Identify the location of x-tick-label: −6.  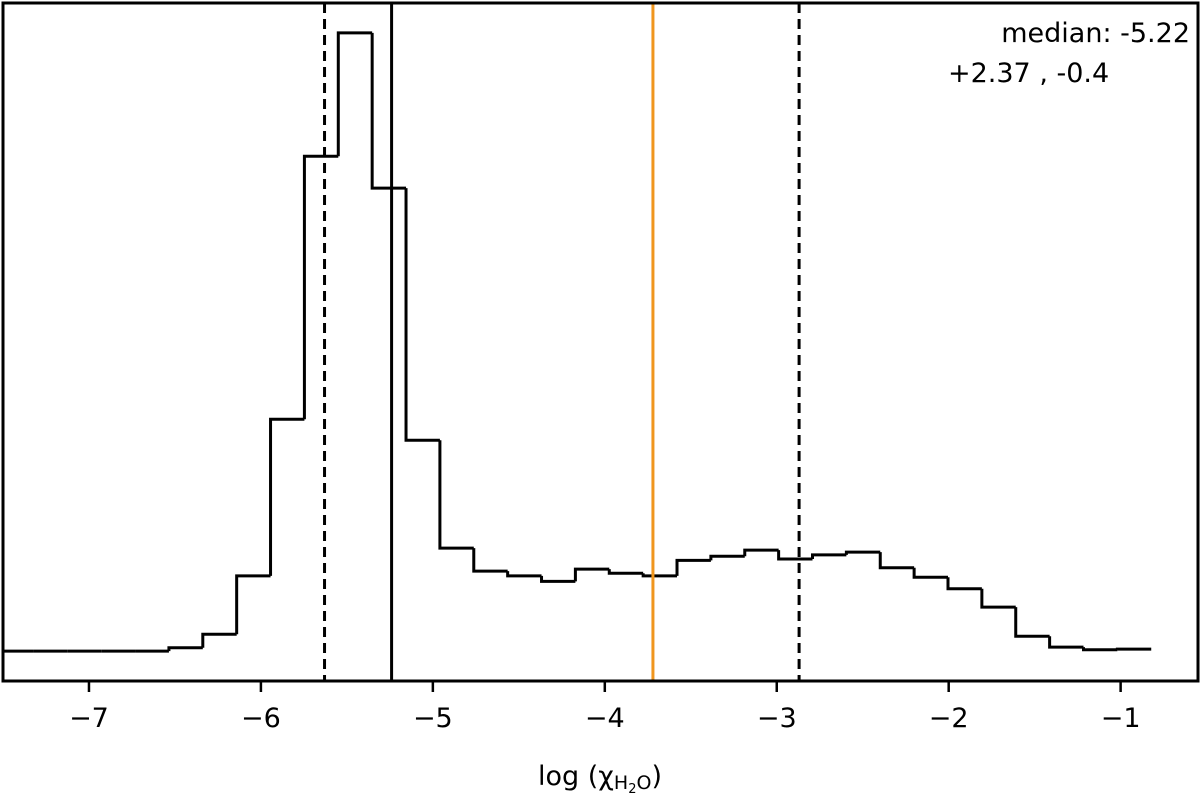
(261, 718).